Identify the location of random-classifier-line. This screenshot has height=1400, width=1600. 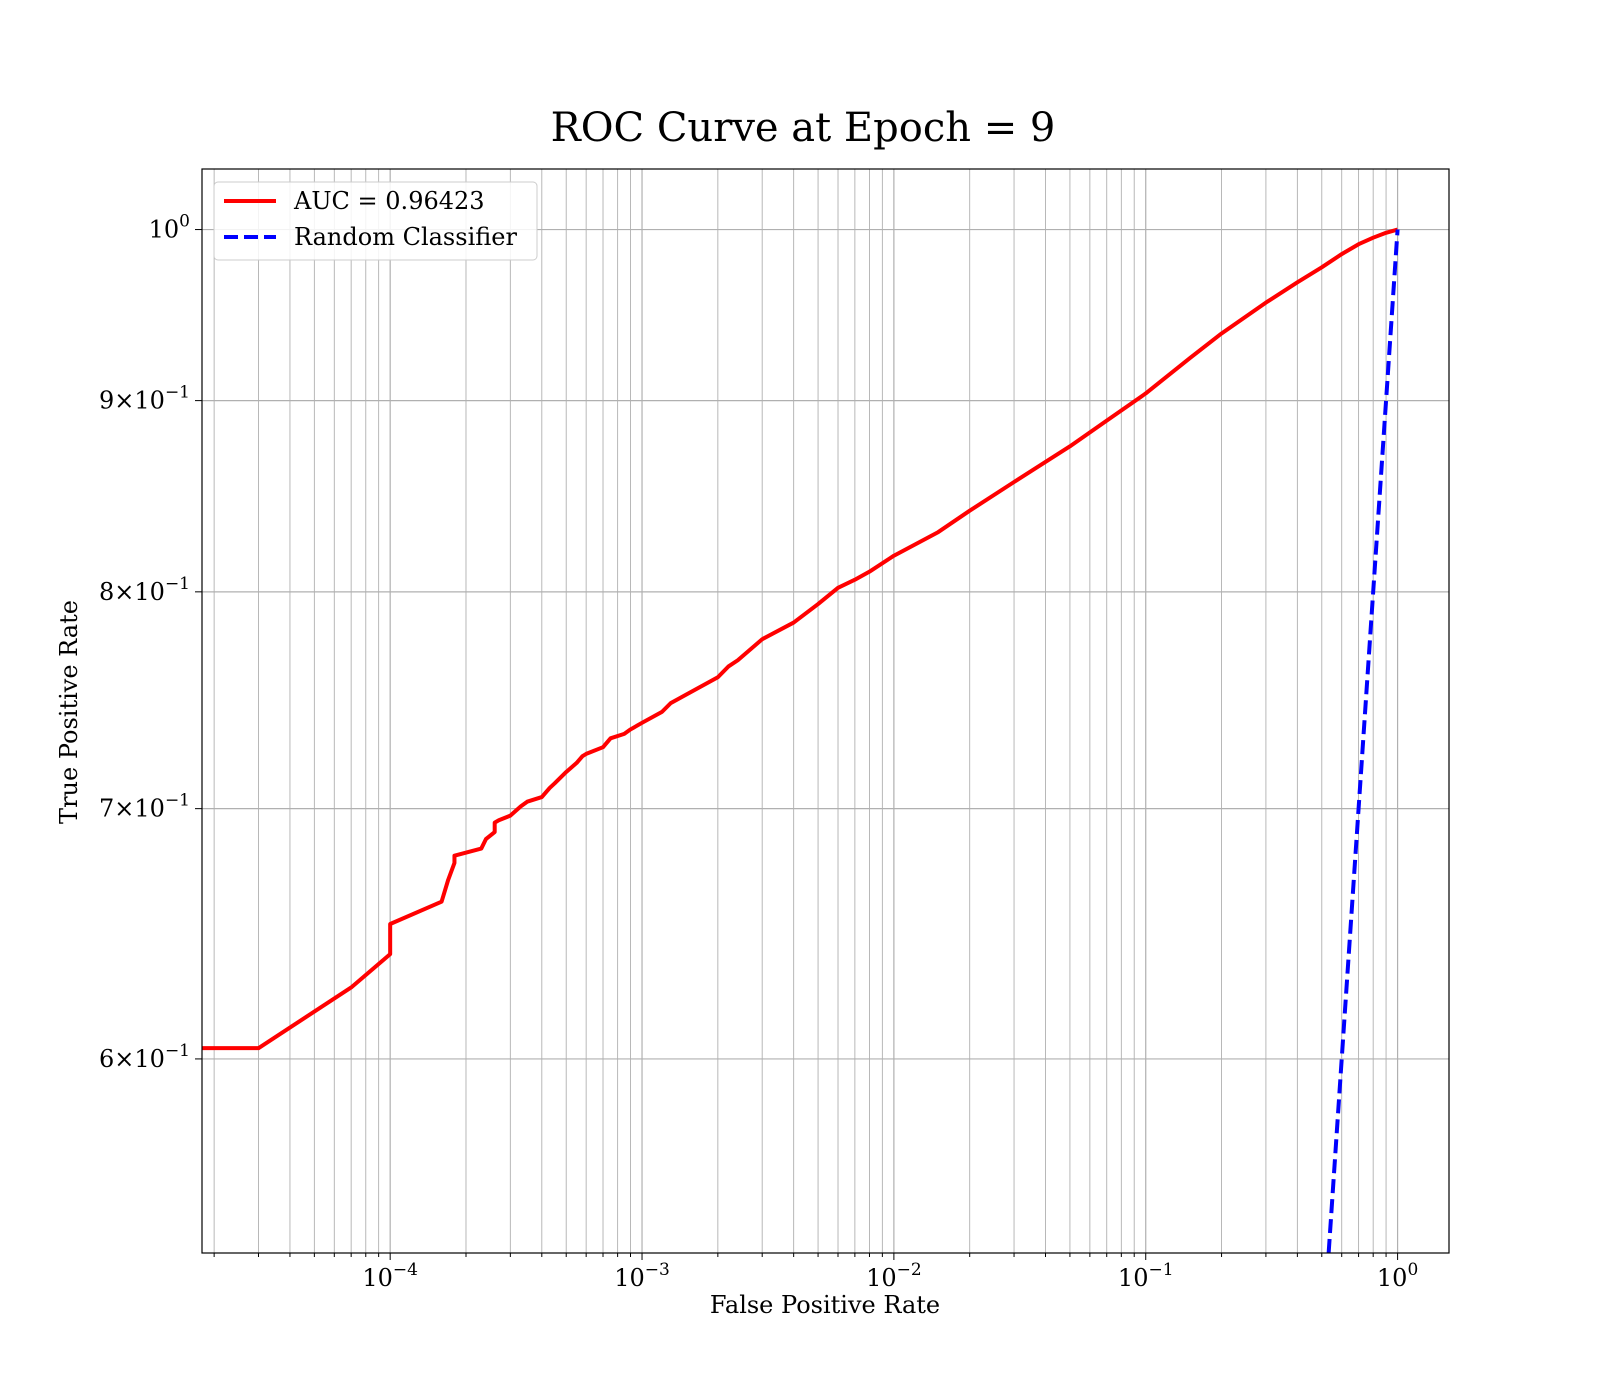
(1363, 741).